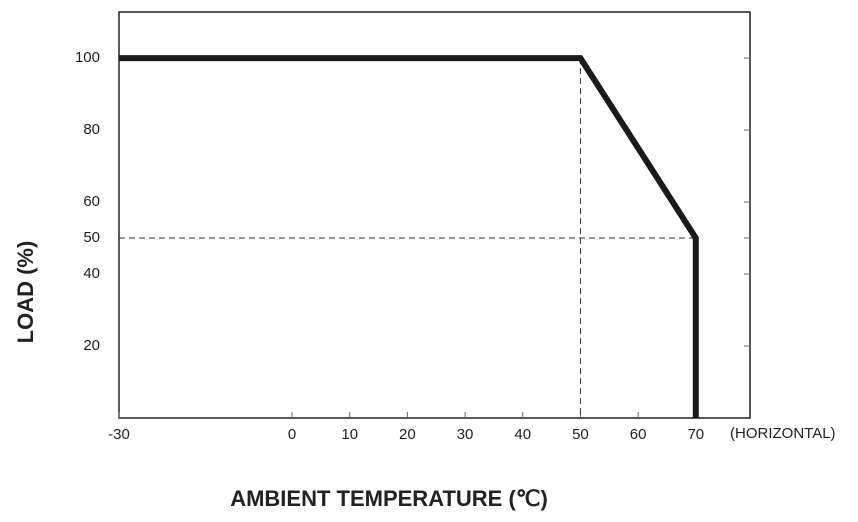 This screenshot has width=858, height=522. Describe the element at coordinates (695, 434) in the screenshot. I see `x-tick-label: 70` at that location.